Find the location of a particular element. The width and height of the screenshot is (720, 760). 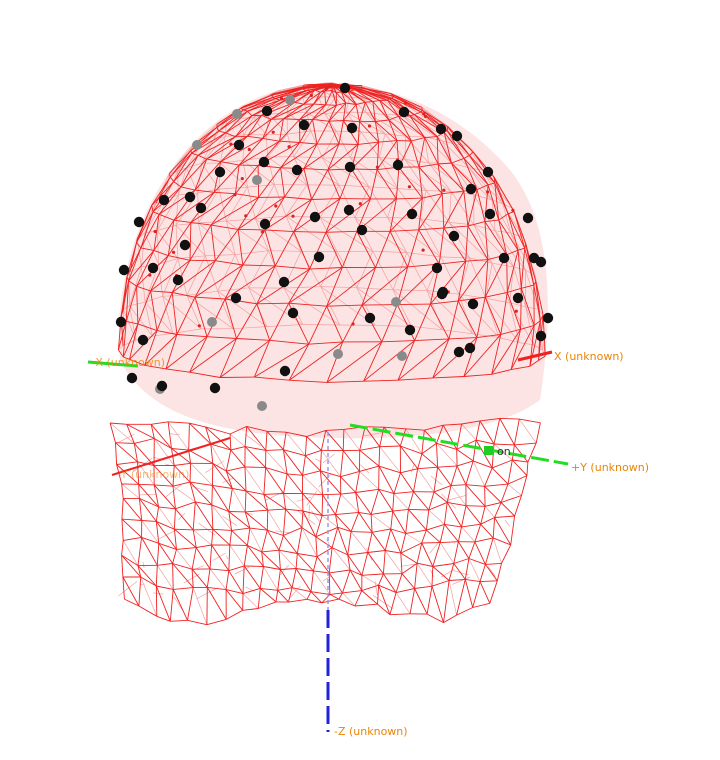

electrodes-back is located at coordinates (281, 253).